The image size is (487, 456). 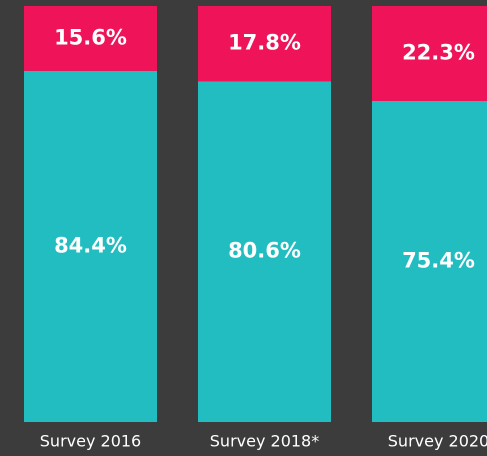 What do you see at coordinates (437, 441) in the screenshot?
I see `x-tick-label: Survey 2020` at bounding box center [437, 441].